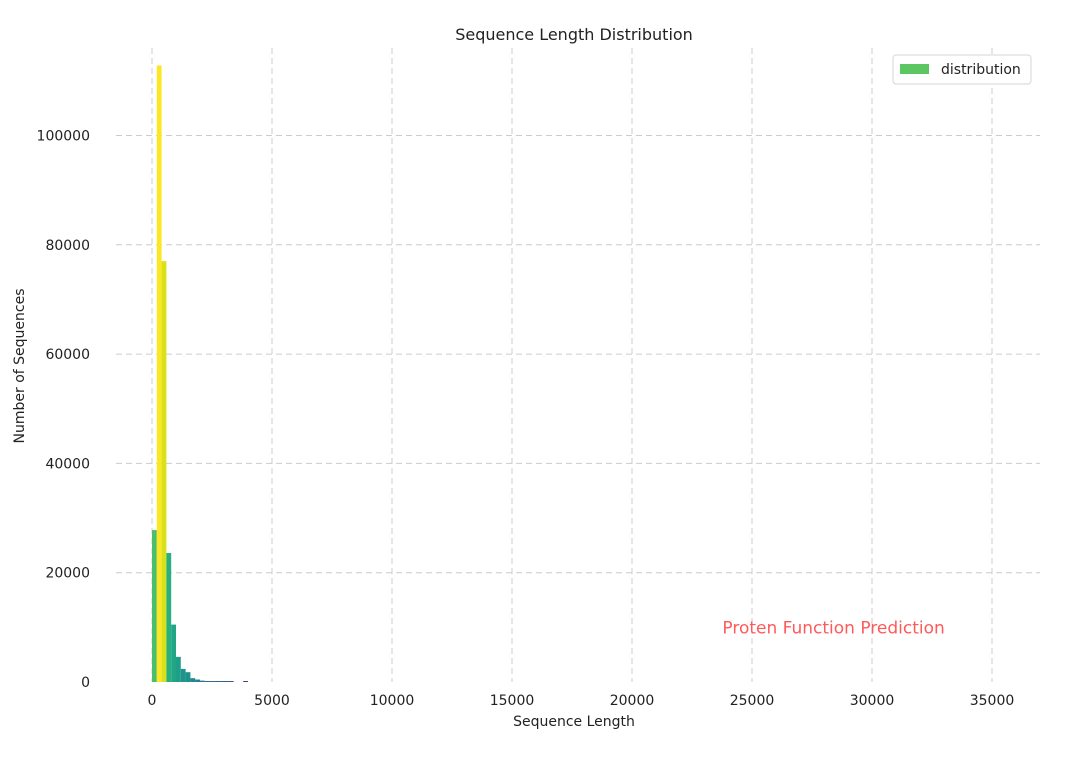  What do you see at coordinates (833, 628) in the screenshot?
I see `chart-annotation: Proten Function Prediction` at bounding box center [833, 628].